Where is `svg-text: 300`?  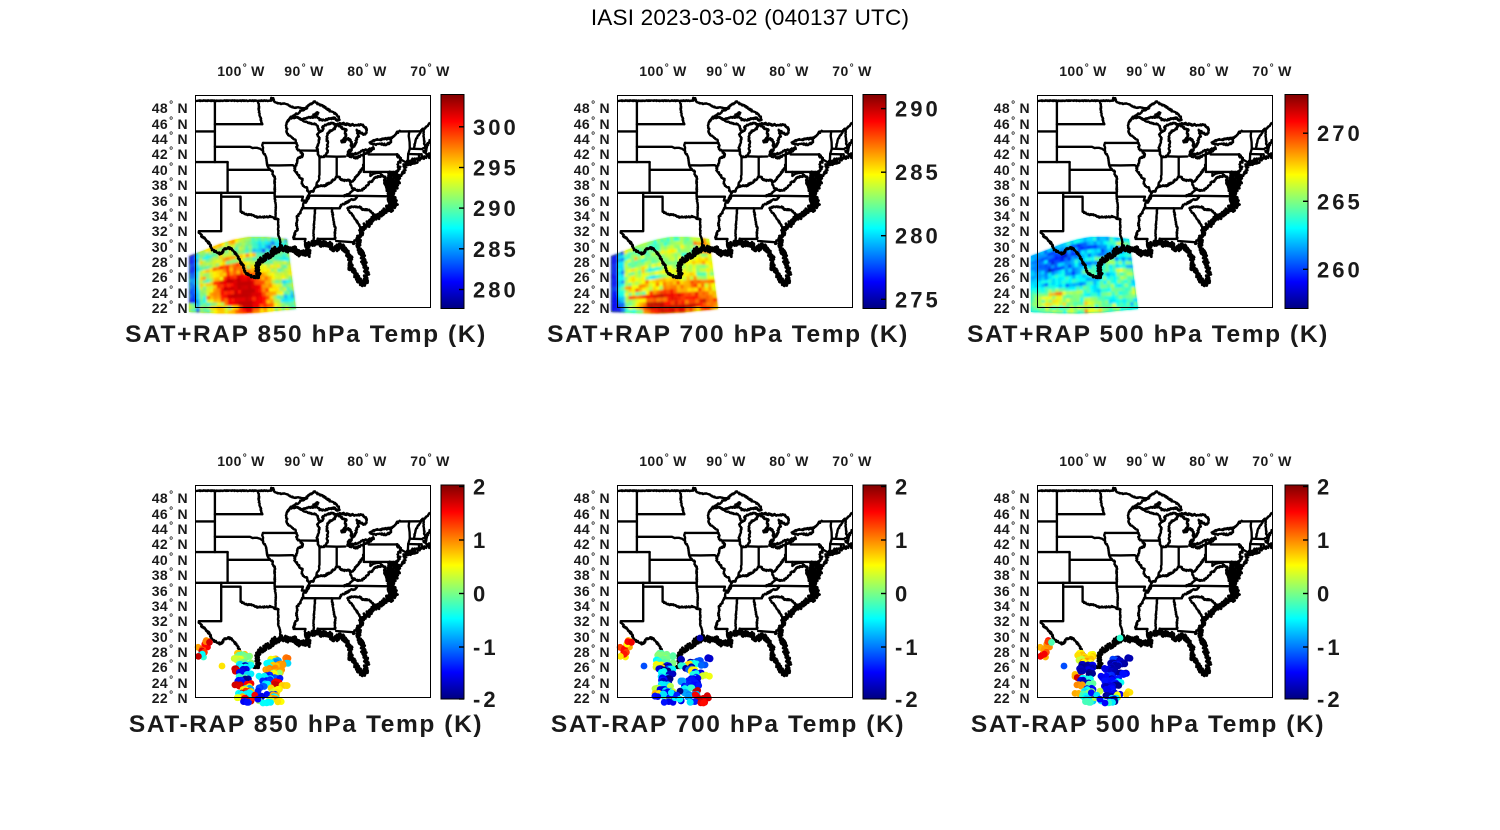
svg-text: 300 is located at coordinates (496, 127).